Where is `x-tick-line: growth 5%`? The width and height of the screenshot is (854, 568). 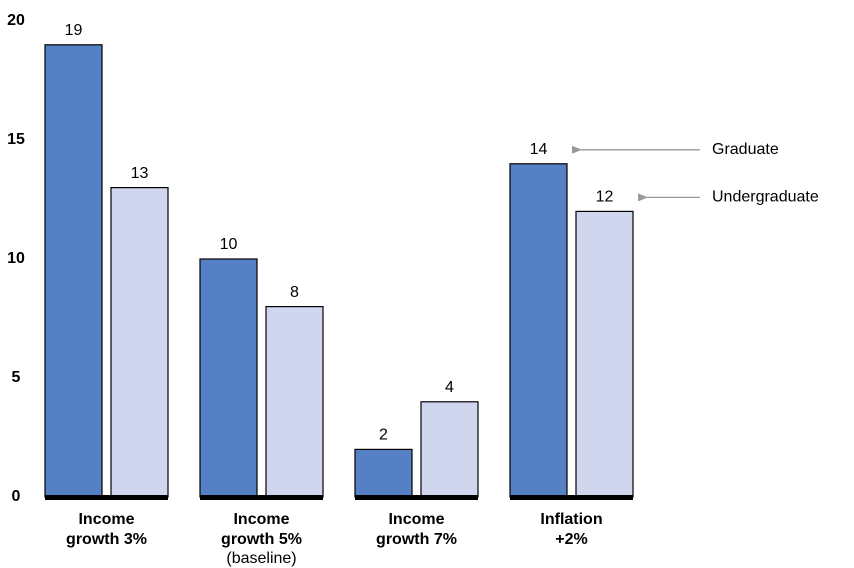
x-tick-line: growth 5% is located at coordinates (261, 539).